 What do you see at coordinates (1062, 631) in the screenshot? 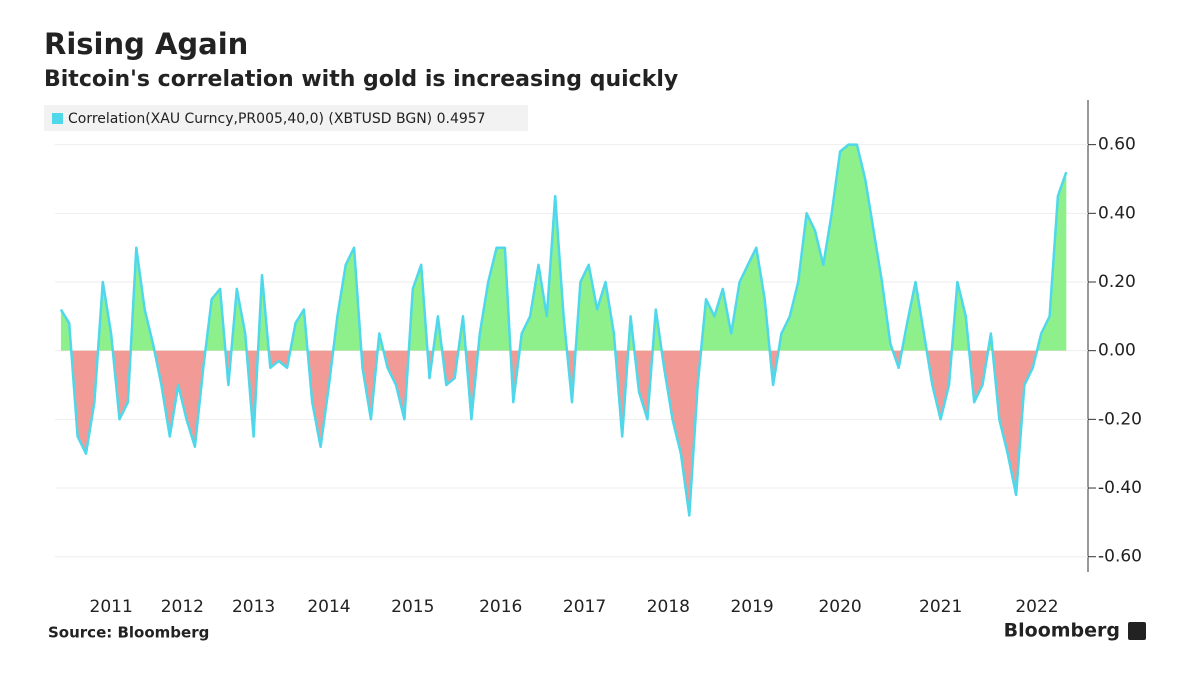
I see `brand: Bloomberg` at bounding box center [1062, 631].